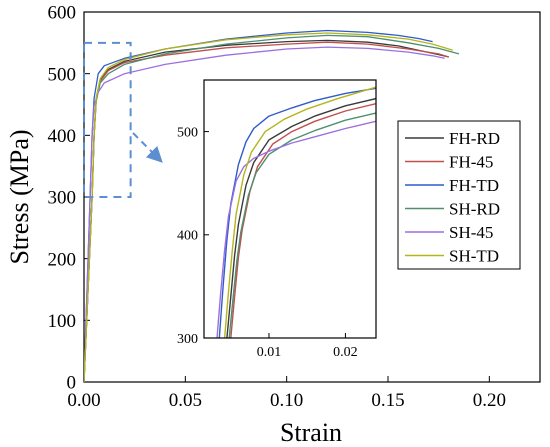 The height and width of the screenshot is (447, 550). Describe the element at coordinates (471, 232) in the screenshot. I see `legend-label-sh-45: SH-45` at that location.